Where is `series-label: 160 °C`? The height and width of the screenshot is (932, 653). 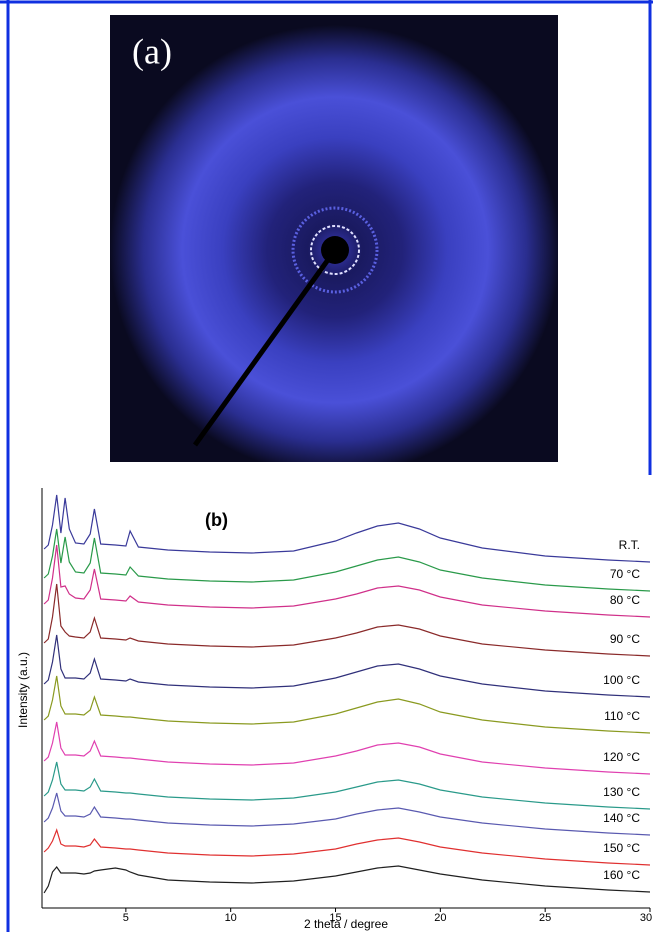
series-label: 160 °C is located at coordinates (621, 875).